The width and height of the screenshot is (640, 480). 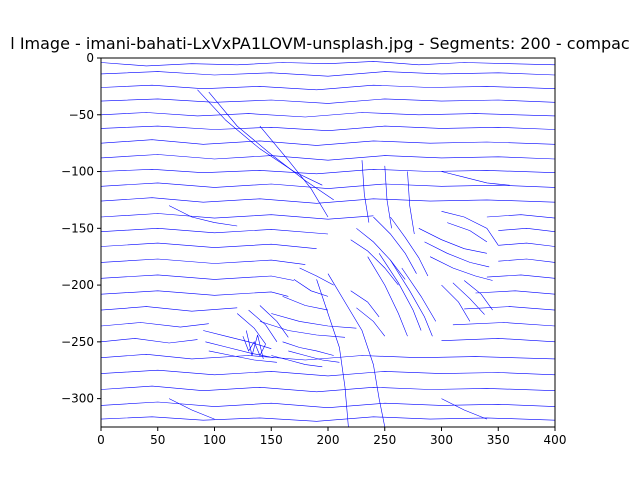 What do you see at coordinates (77, 342) in the screenshot?
I see `y-tick-label-5: −250` at bounding box center [77, 342].